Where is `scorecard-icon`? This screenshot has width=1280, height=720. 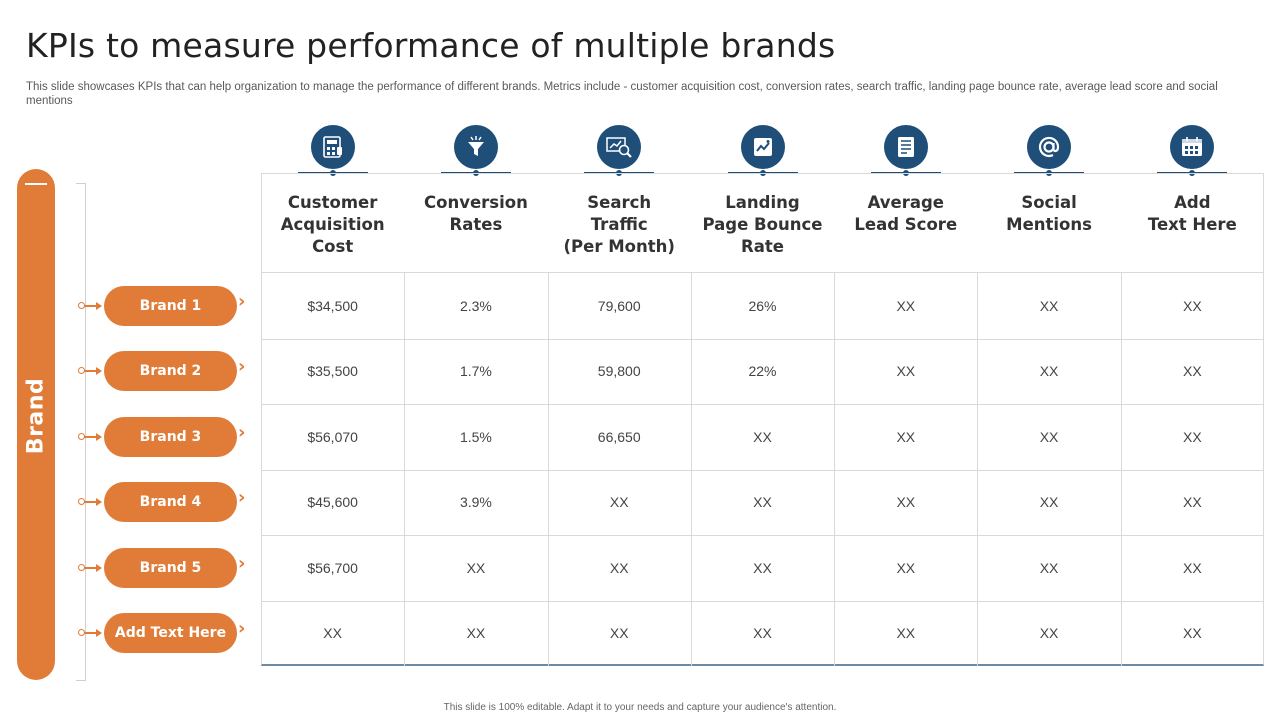 scorecard-icon is located at coordinates (905, 147).